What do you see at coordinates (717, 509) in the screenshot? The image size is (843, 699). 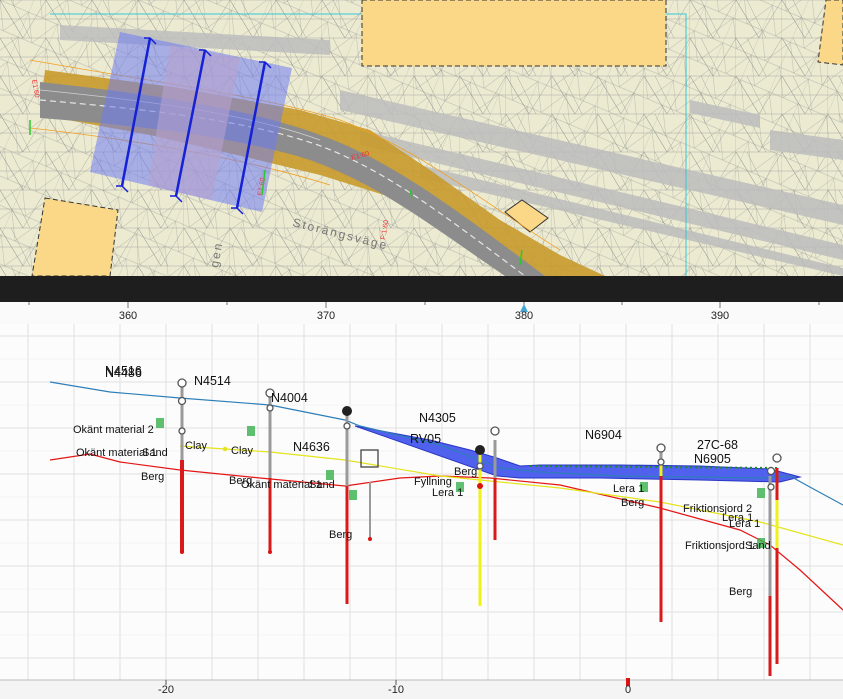 I see `material-label: Friktionsjord 2` at bounding box center [717, 509].